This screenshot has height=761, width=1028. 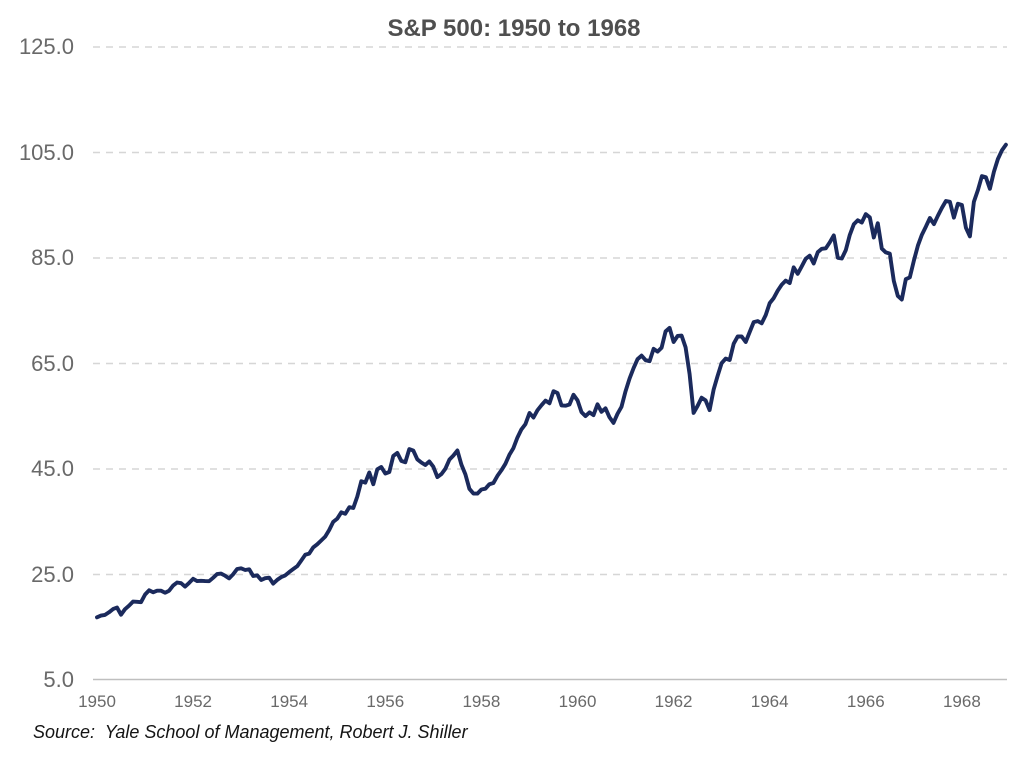 I want to click on x-axis-tick-label: 1962, so click(x=673, y=701).